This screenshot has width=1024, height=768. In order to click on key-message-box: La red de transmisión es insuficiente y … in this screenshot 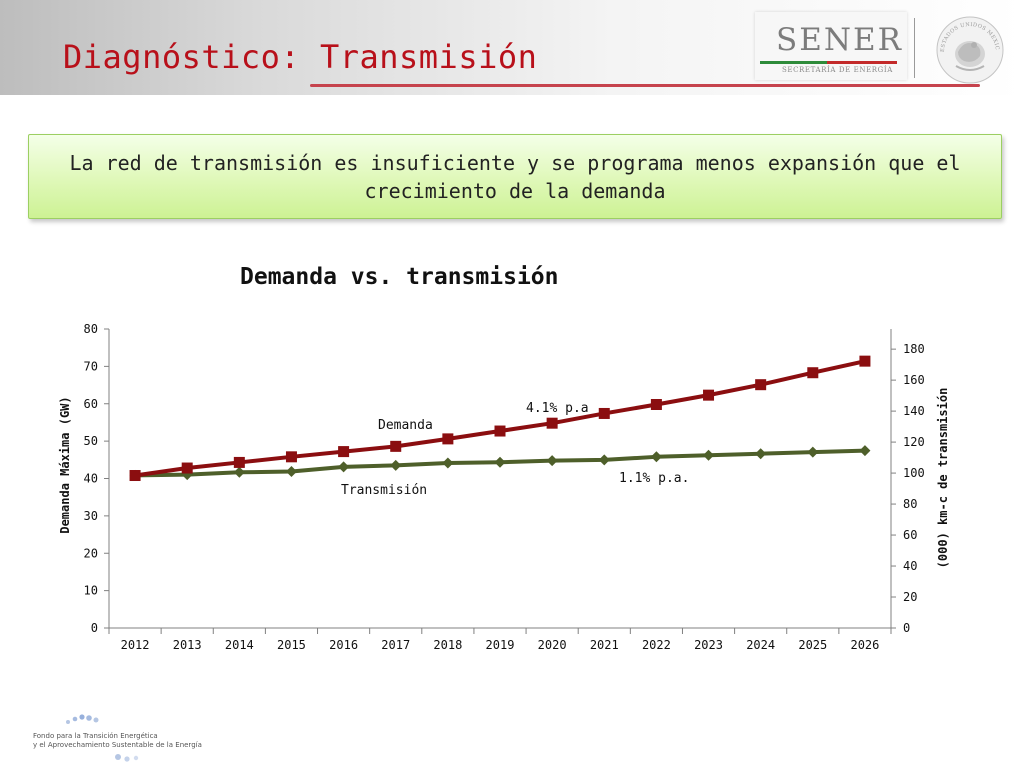, I will do `click(515, 176)`.